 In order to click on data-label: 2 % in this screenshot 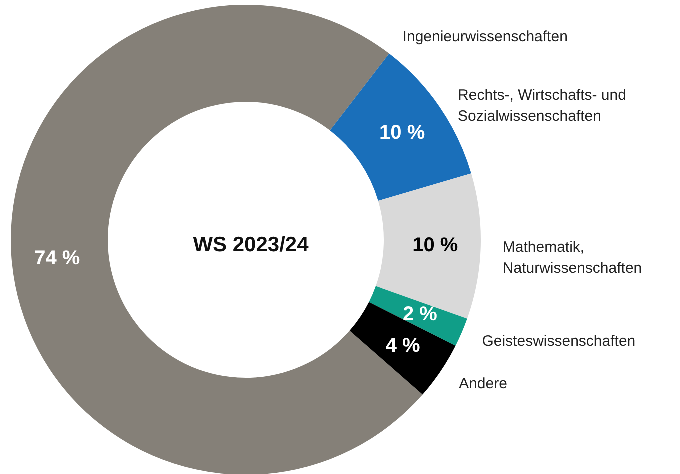, I will do `click(420, 315)`.